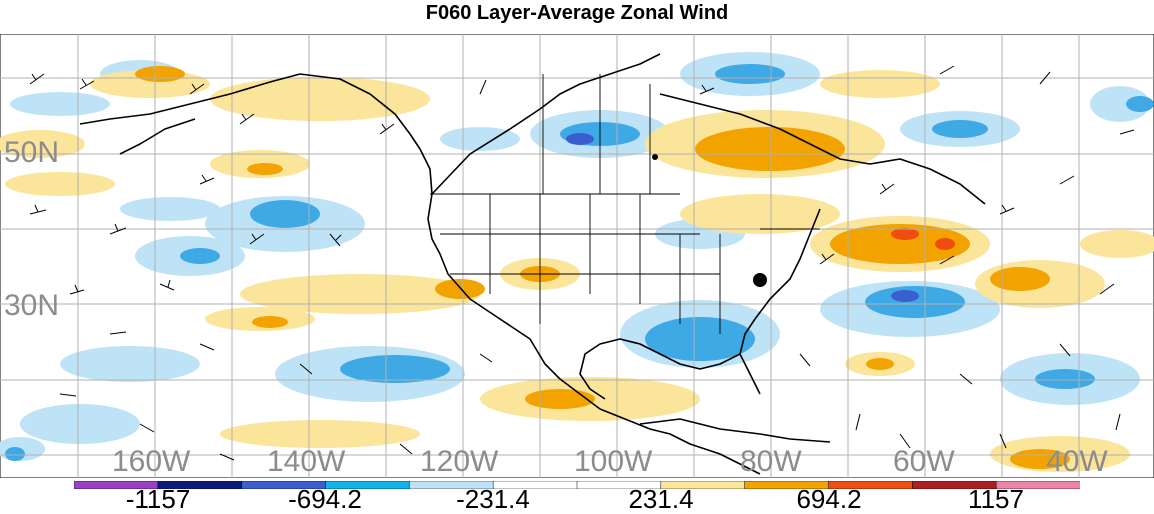 The image size is (1154, 514). Describe the element at coordinates (1077, 461) in the screenshot. I see `lon-label-40w: 40W` at that location.